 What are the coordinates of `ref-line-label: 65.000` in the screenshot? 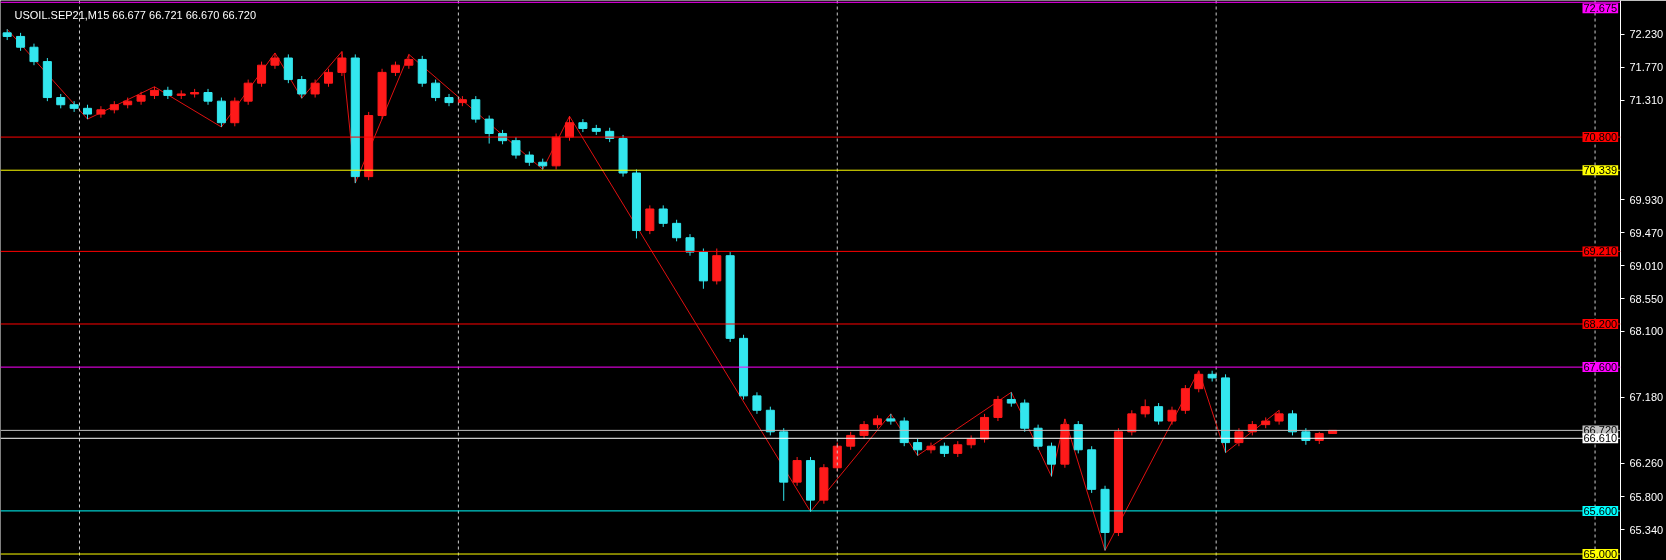 It's located at (1600, 554).